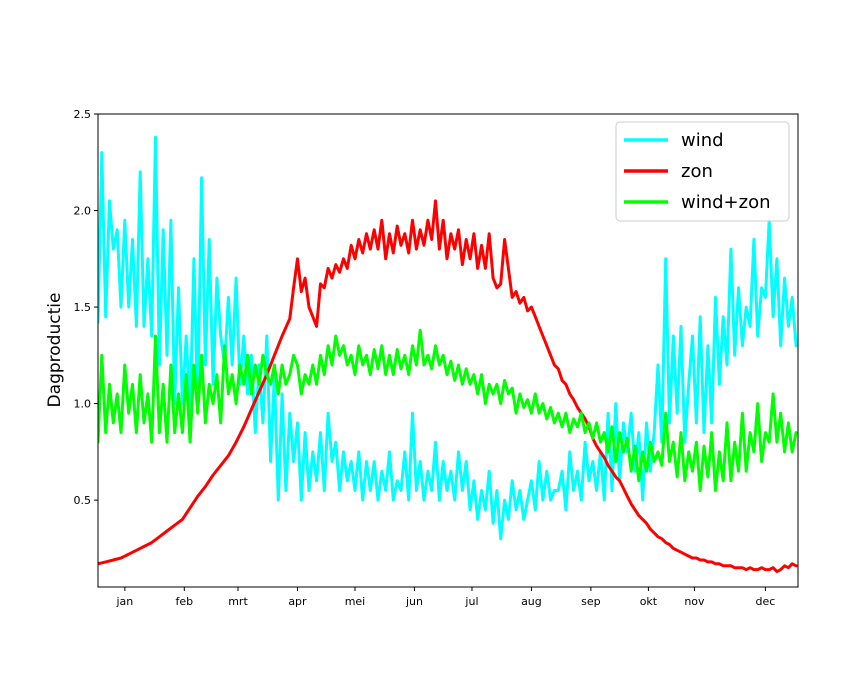 This screenshot has width=865, height=696. What do you see at coordinates (697, 171) in the screenshot?
I see `legend-label-zon: zon` at bounding box center [697, 171].